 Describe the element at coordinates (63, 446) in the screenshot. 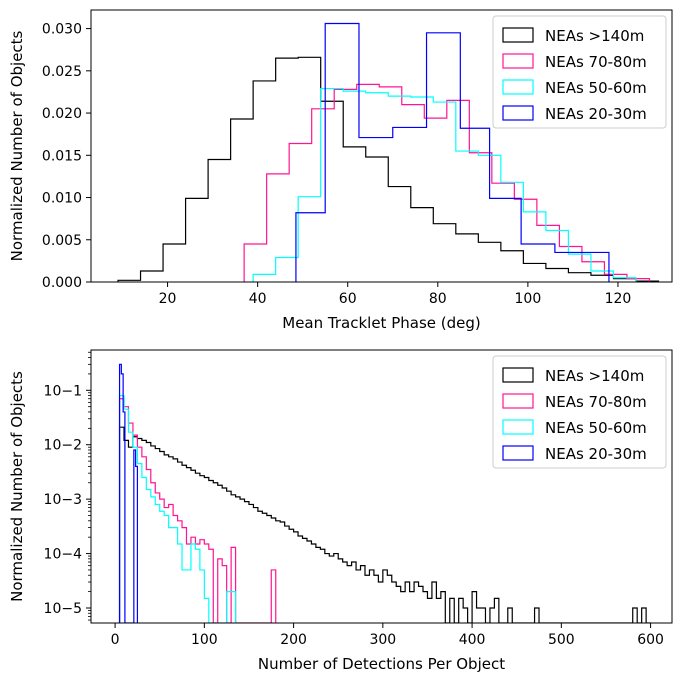

I see `y-tick-label: 10−2` at that location.